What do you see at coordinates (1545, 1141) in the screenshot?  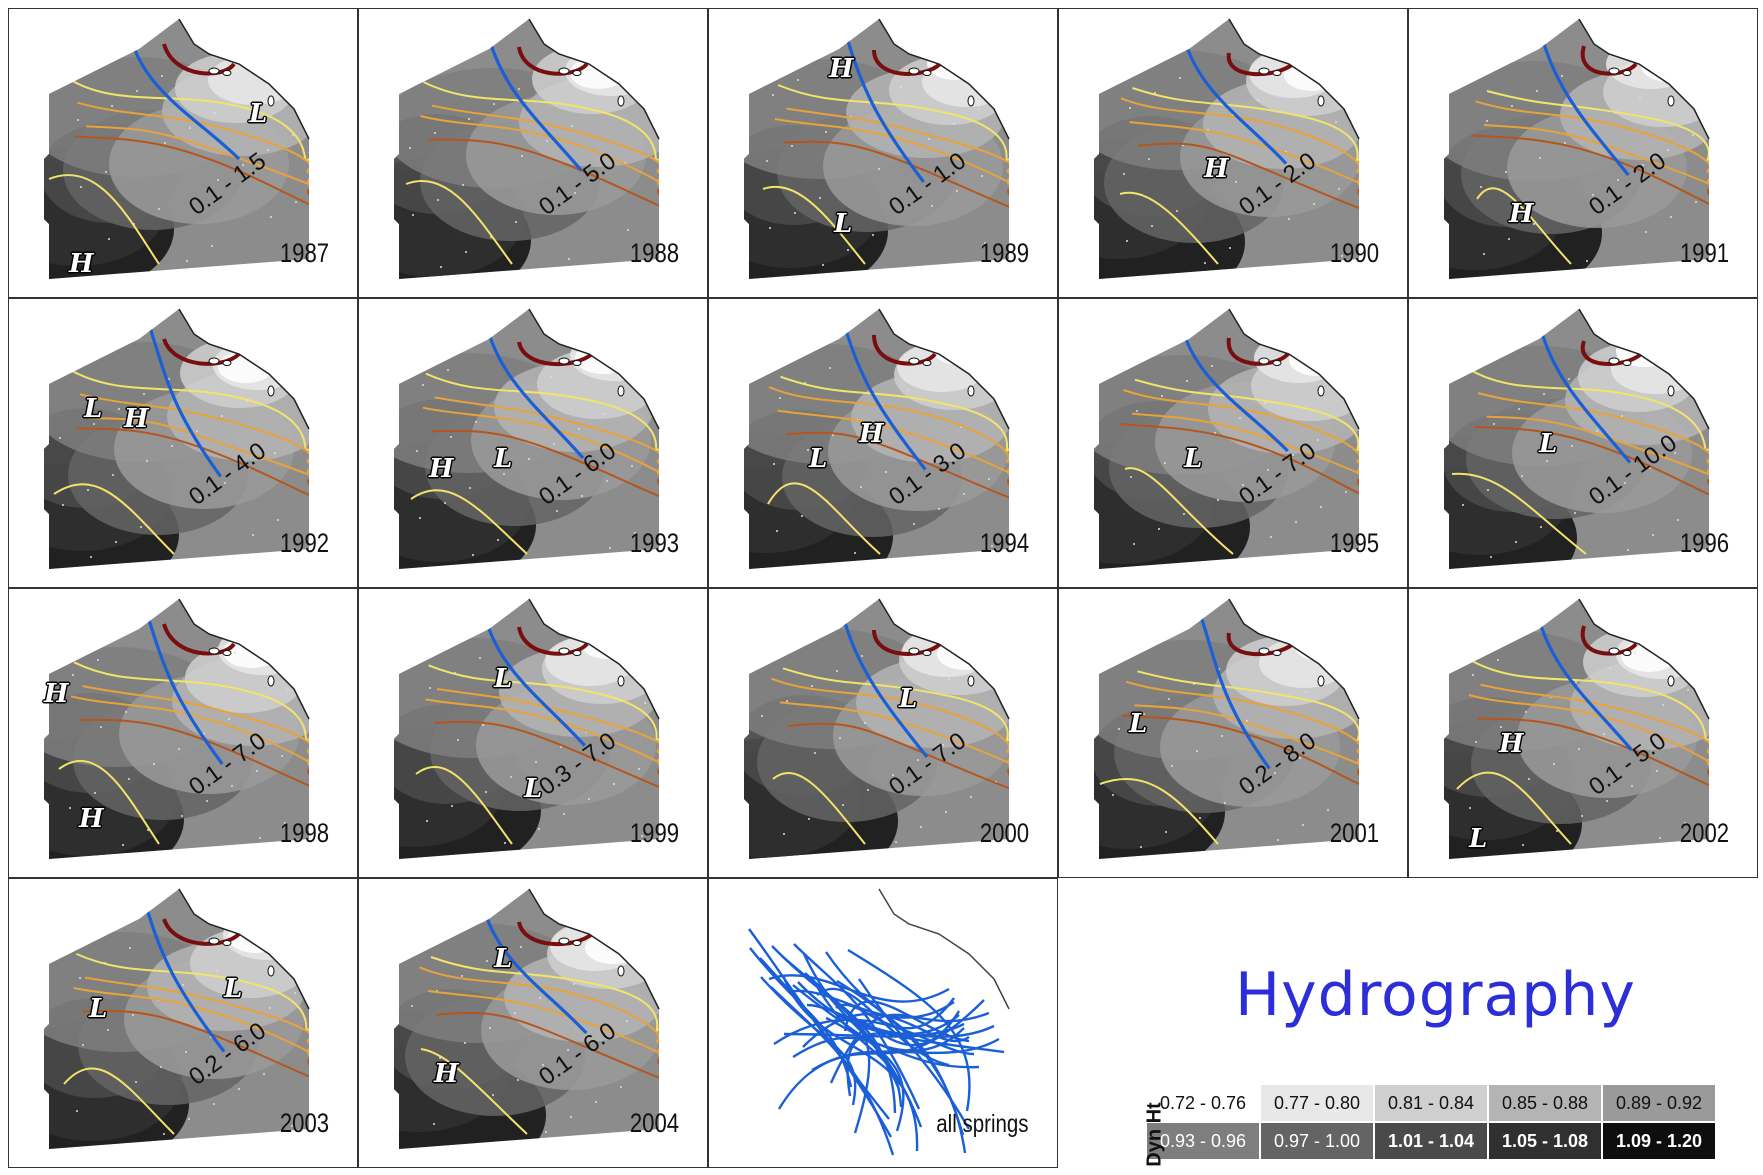 I see `legend-cell: 1.05 - 1.08` at bounding box center [1545, 1141].